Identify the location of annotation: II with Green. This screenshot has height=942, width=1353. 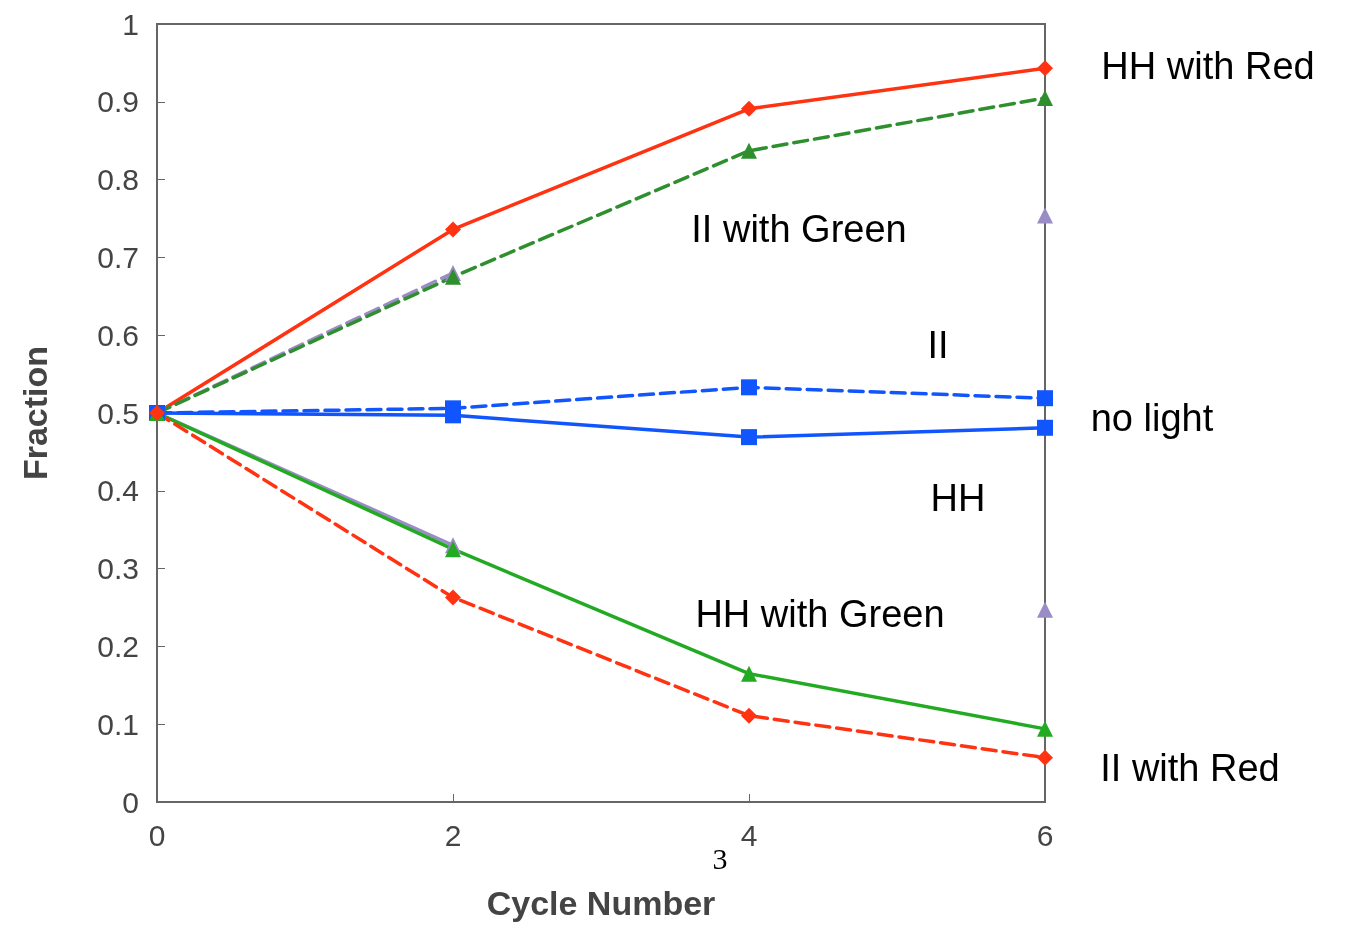
(799, 229).